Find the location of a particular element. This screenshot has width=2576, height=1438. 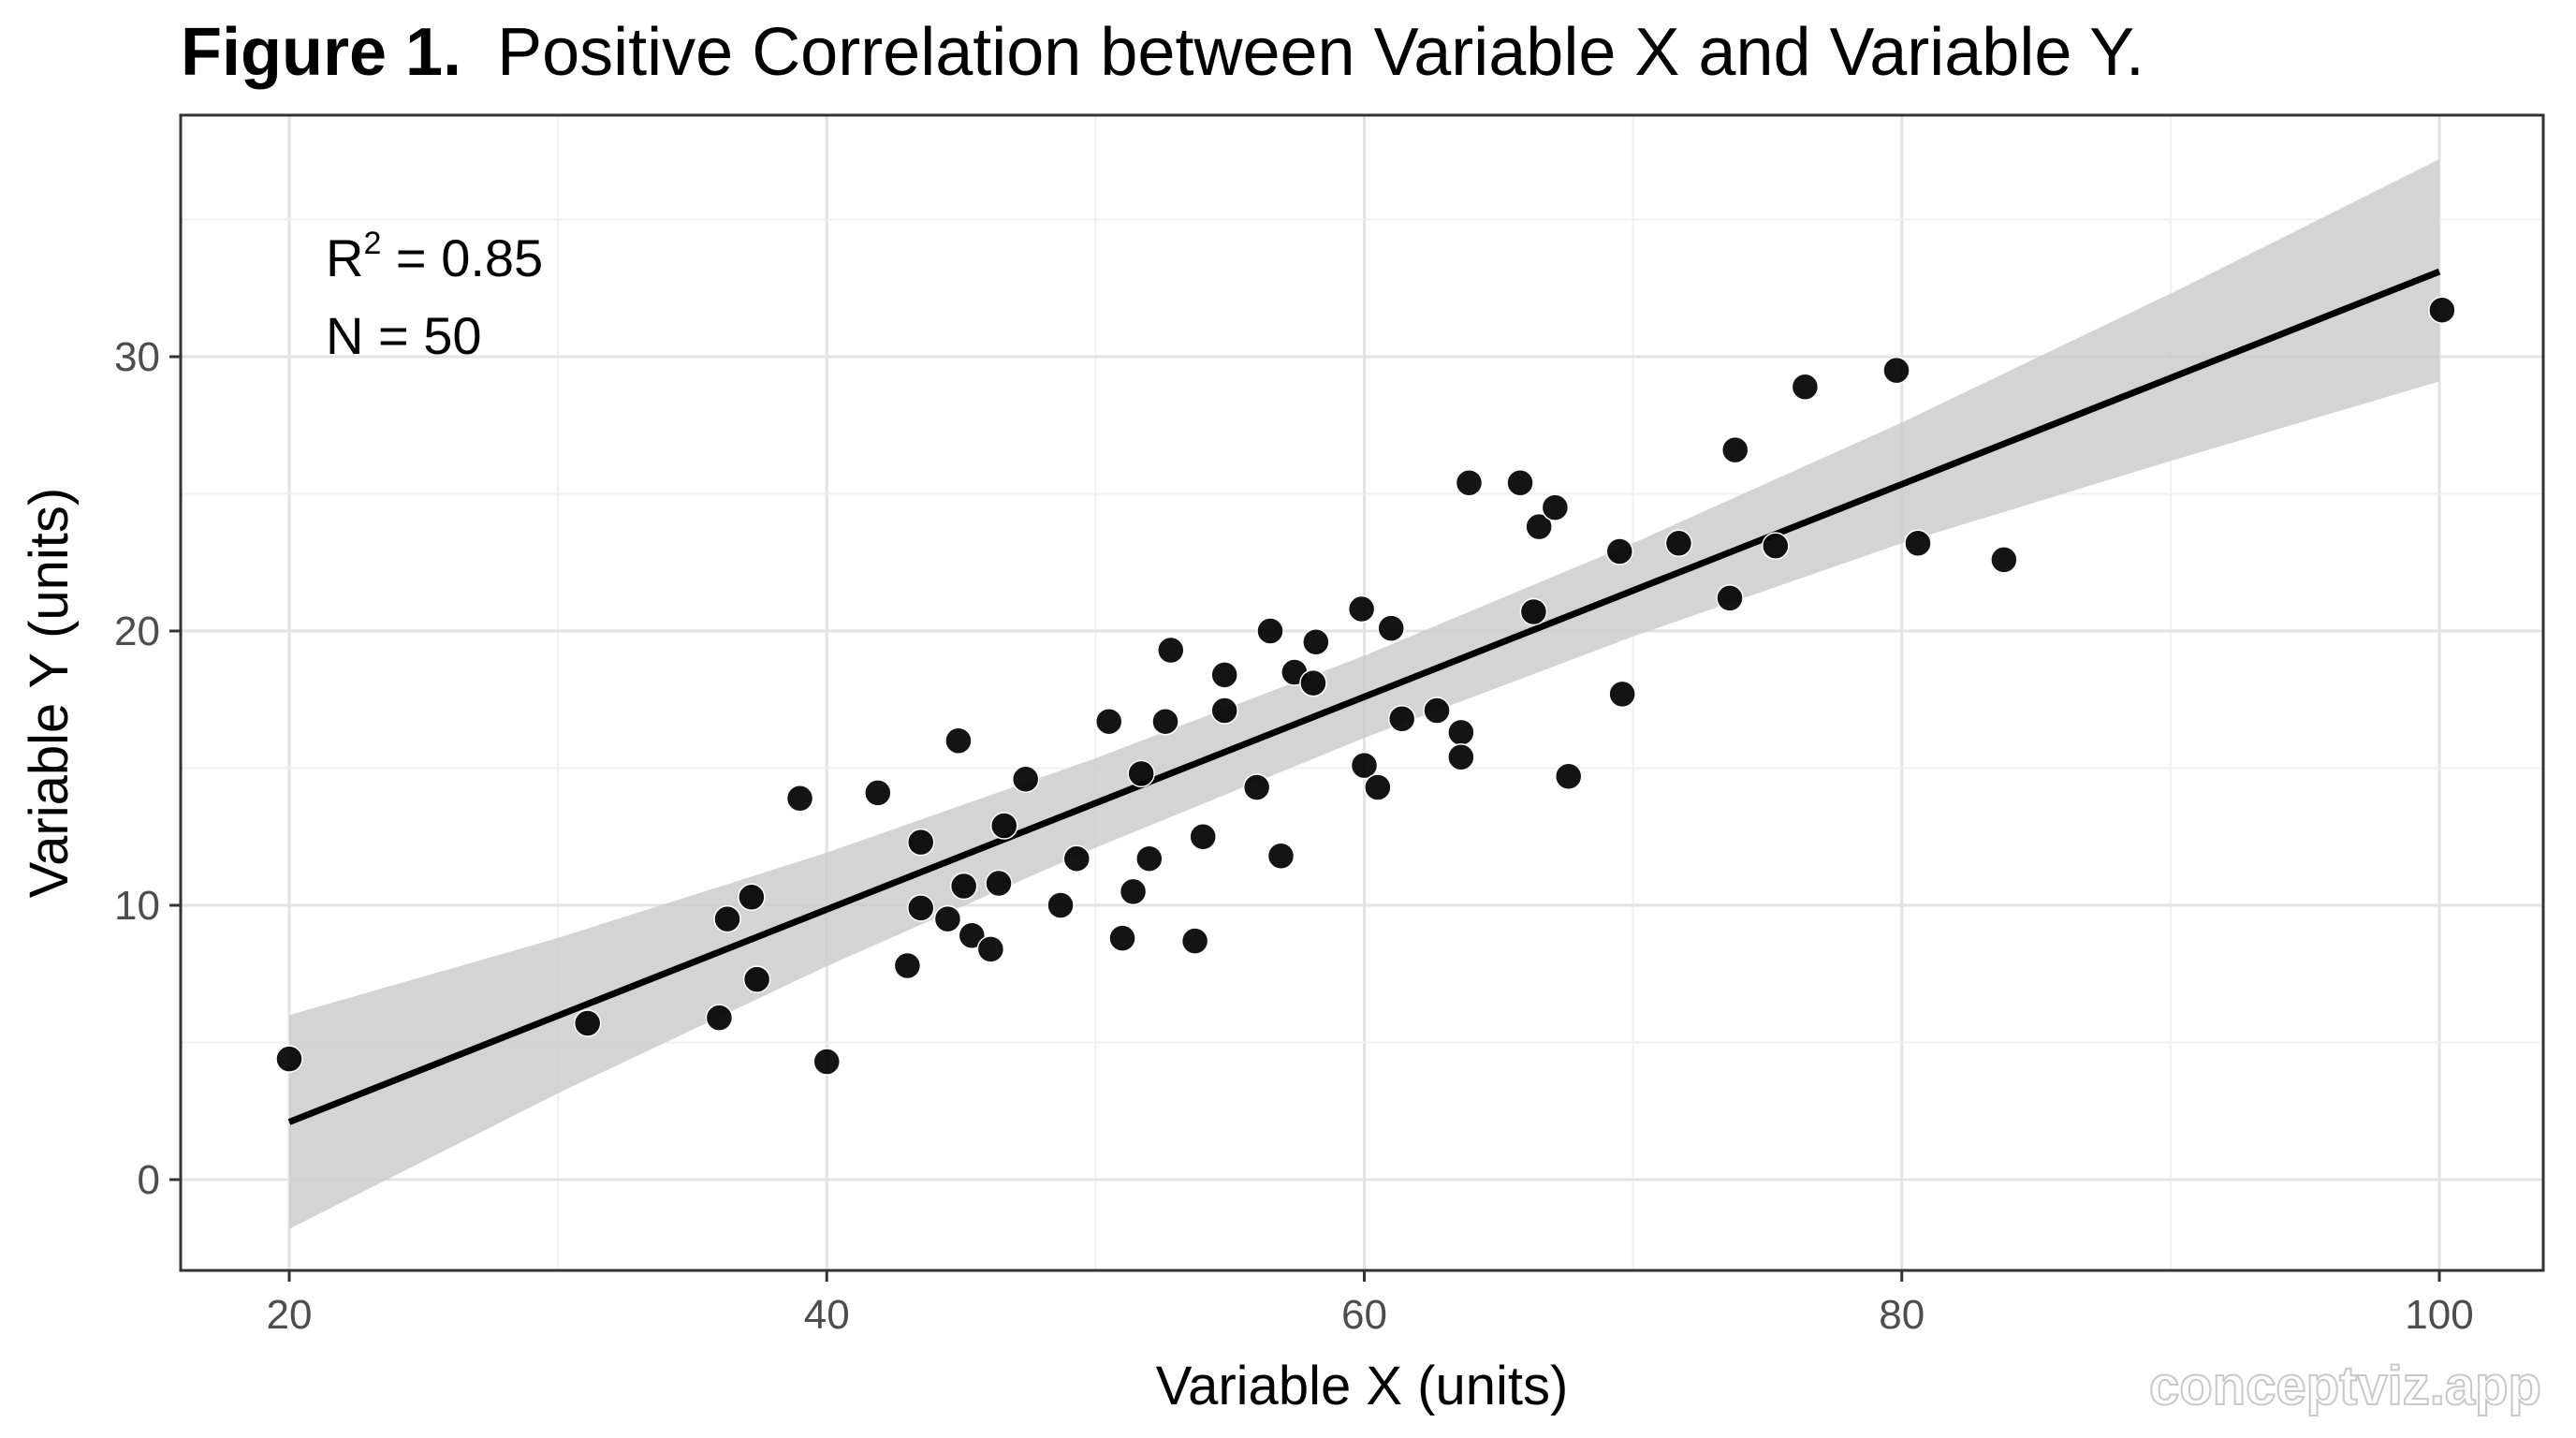

r-squared-annotation: R2 = 0.85 is located at coordinates (434, 256).